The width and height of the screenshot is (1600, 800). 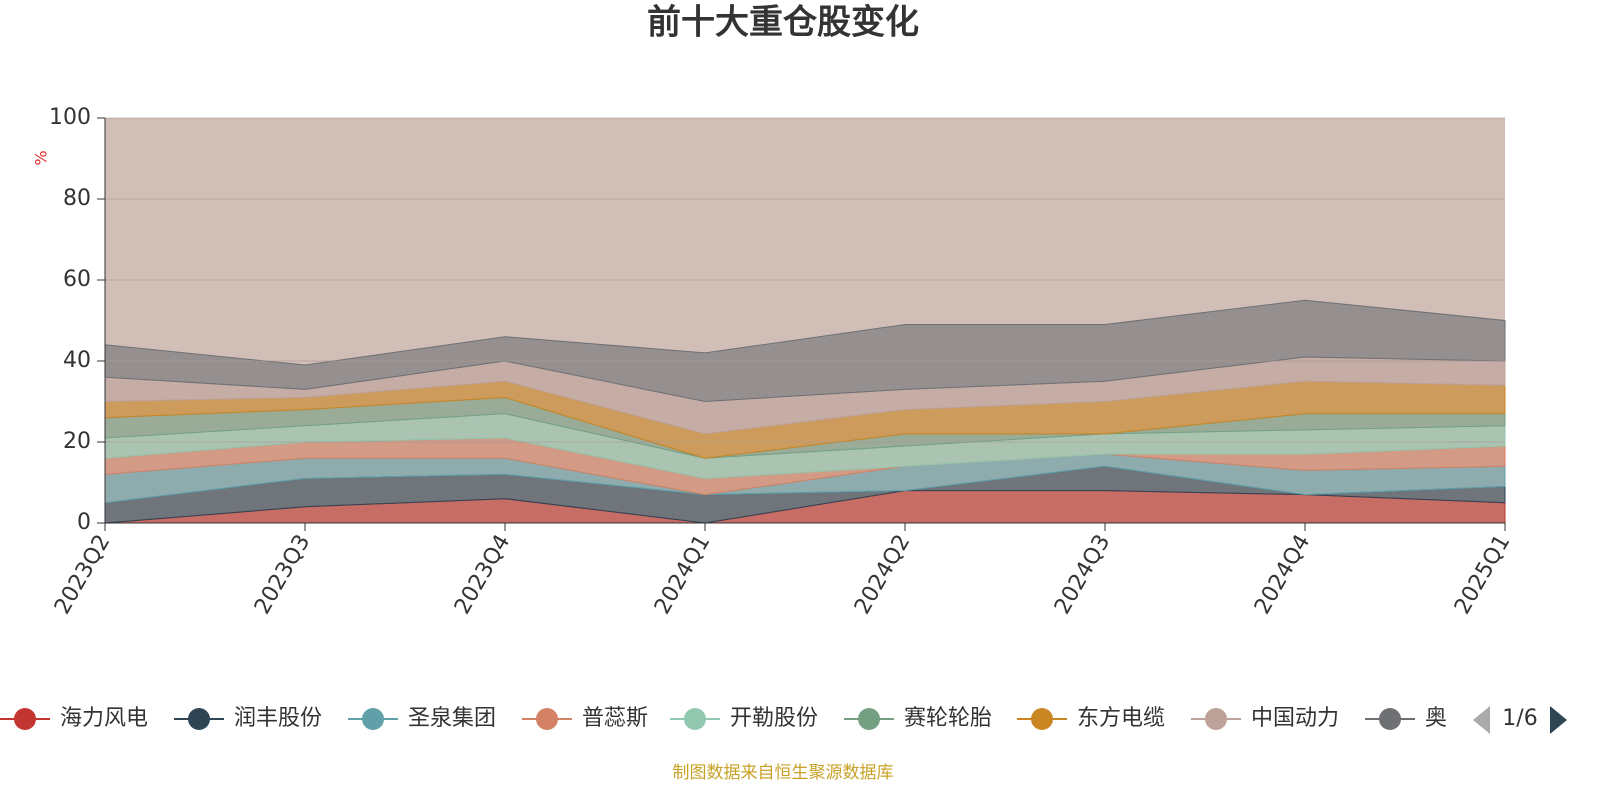 I want to click on legend-label: 奥, so click(x=1436, y=718).